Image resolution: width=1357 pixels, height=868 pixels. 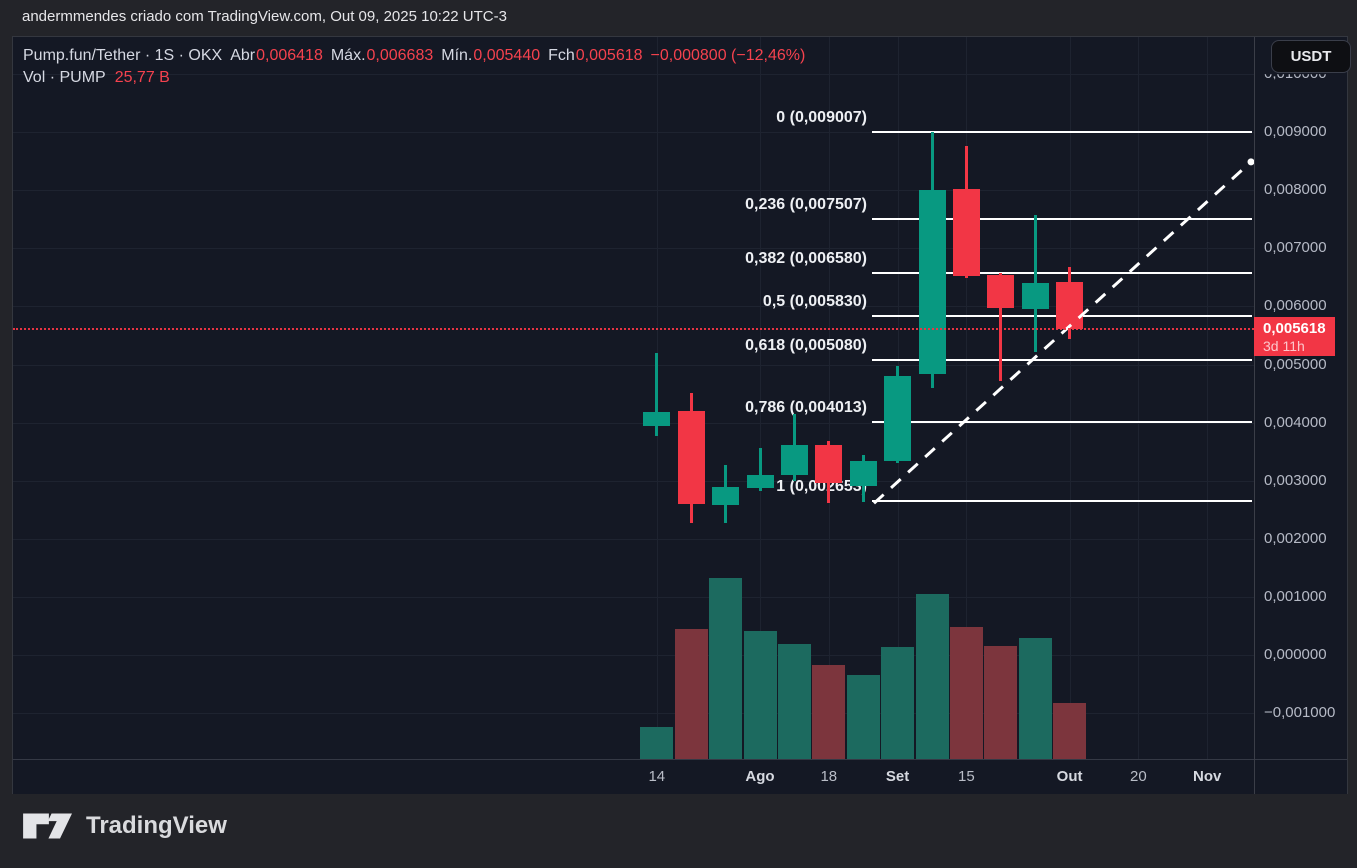 I want to click on close-label: Fch, so click(x=561, y=55).